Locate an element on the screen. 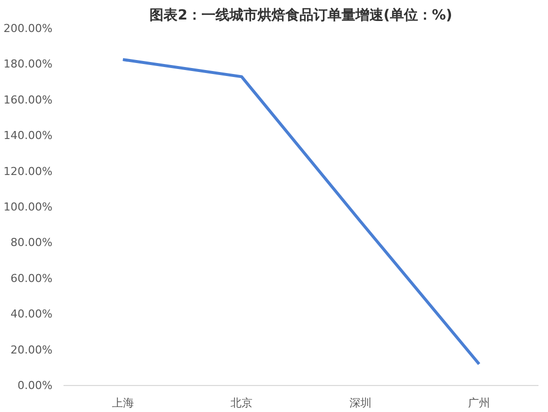  chart-title: 图表2：一线城市烘焙食品订单量增速(单位：%) is located at coordinates (301, 15).